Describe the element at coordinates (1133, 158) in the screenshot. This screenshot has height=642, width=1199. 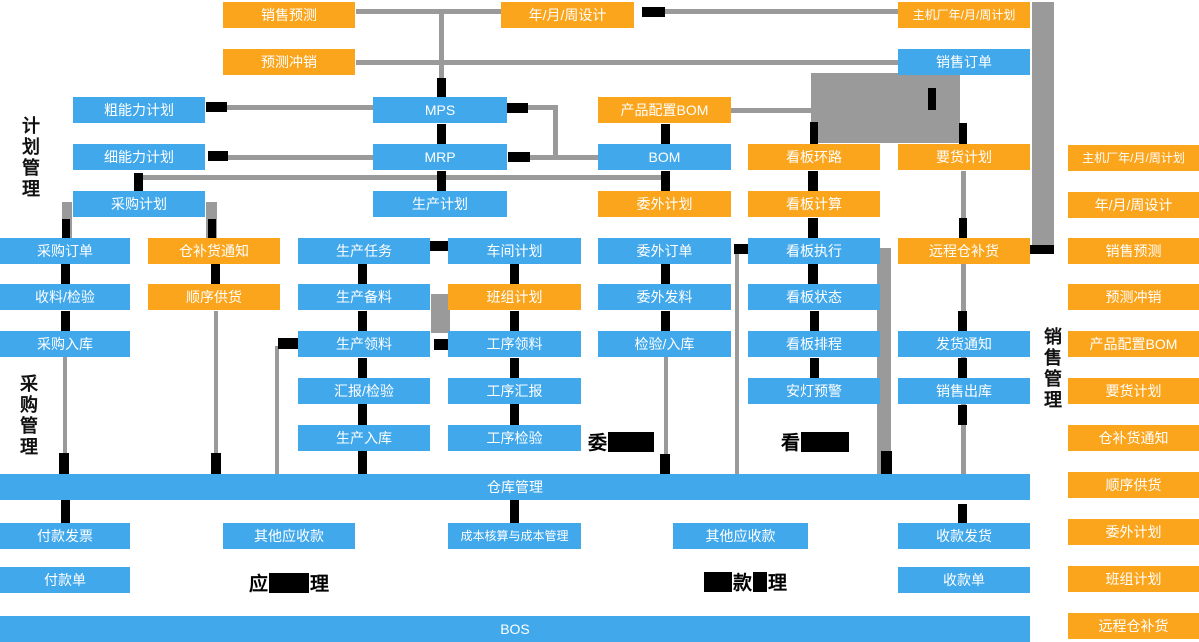
I see `legend-oem-plan: 主机厂年/月/周计划` at that location.